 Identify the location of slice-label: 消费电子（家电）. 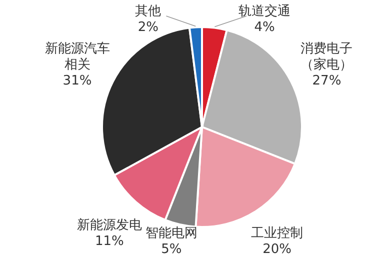
(326, 56).